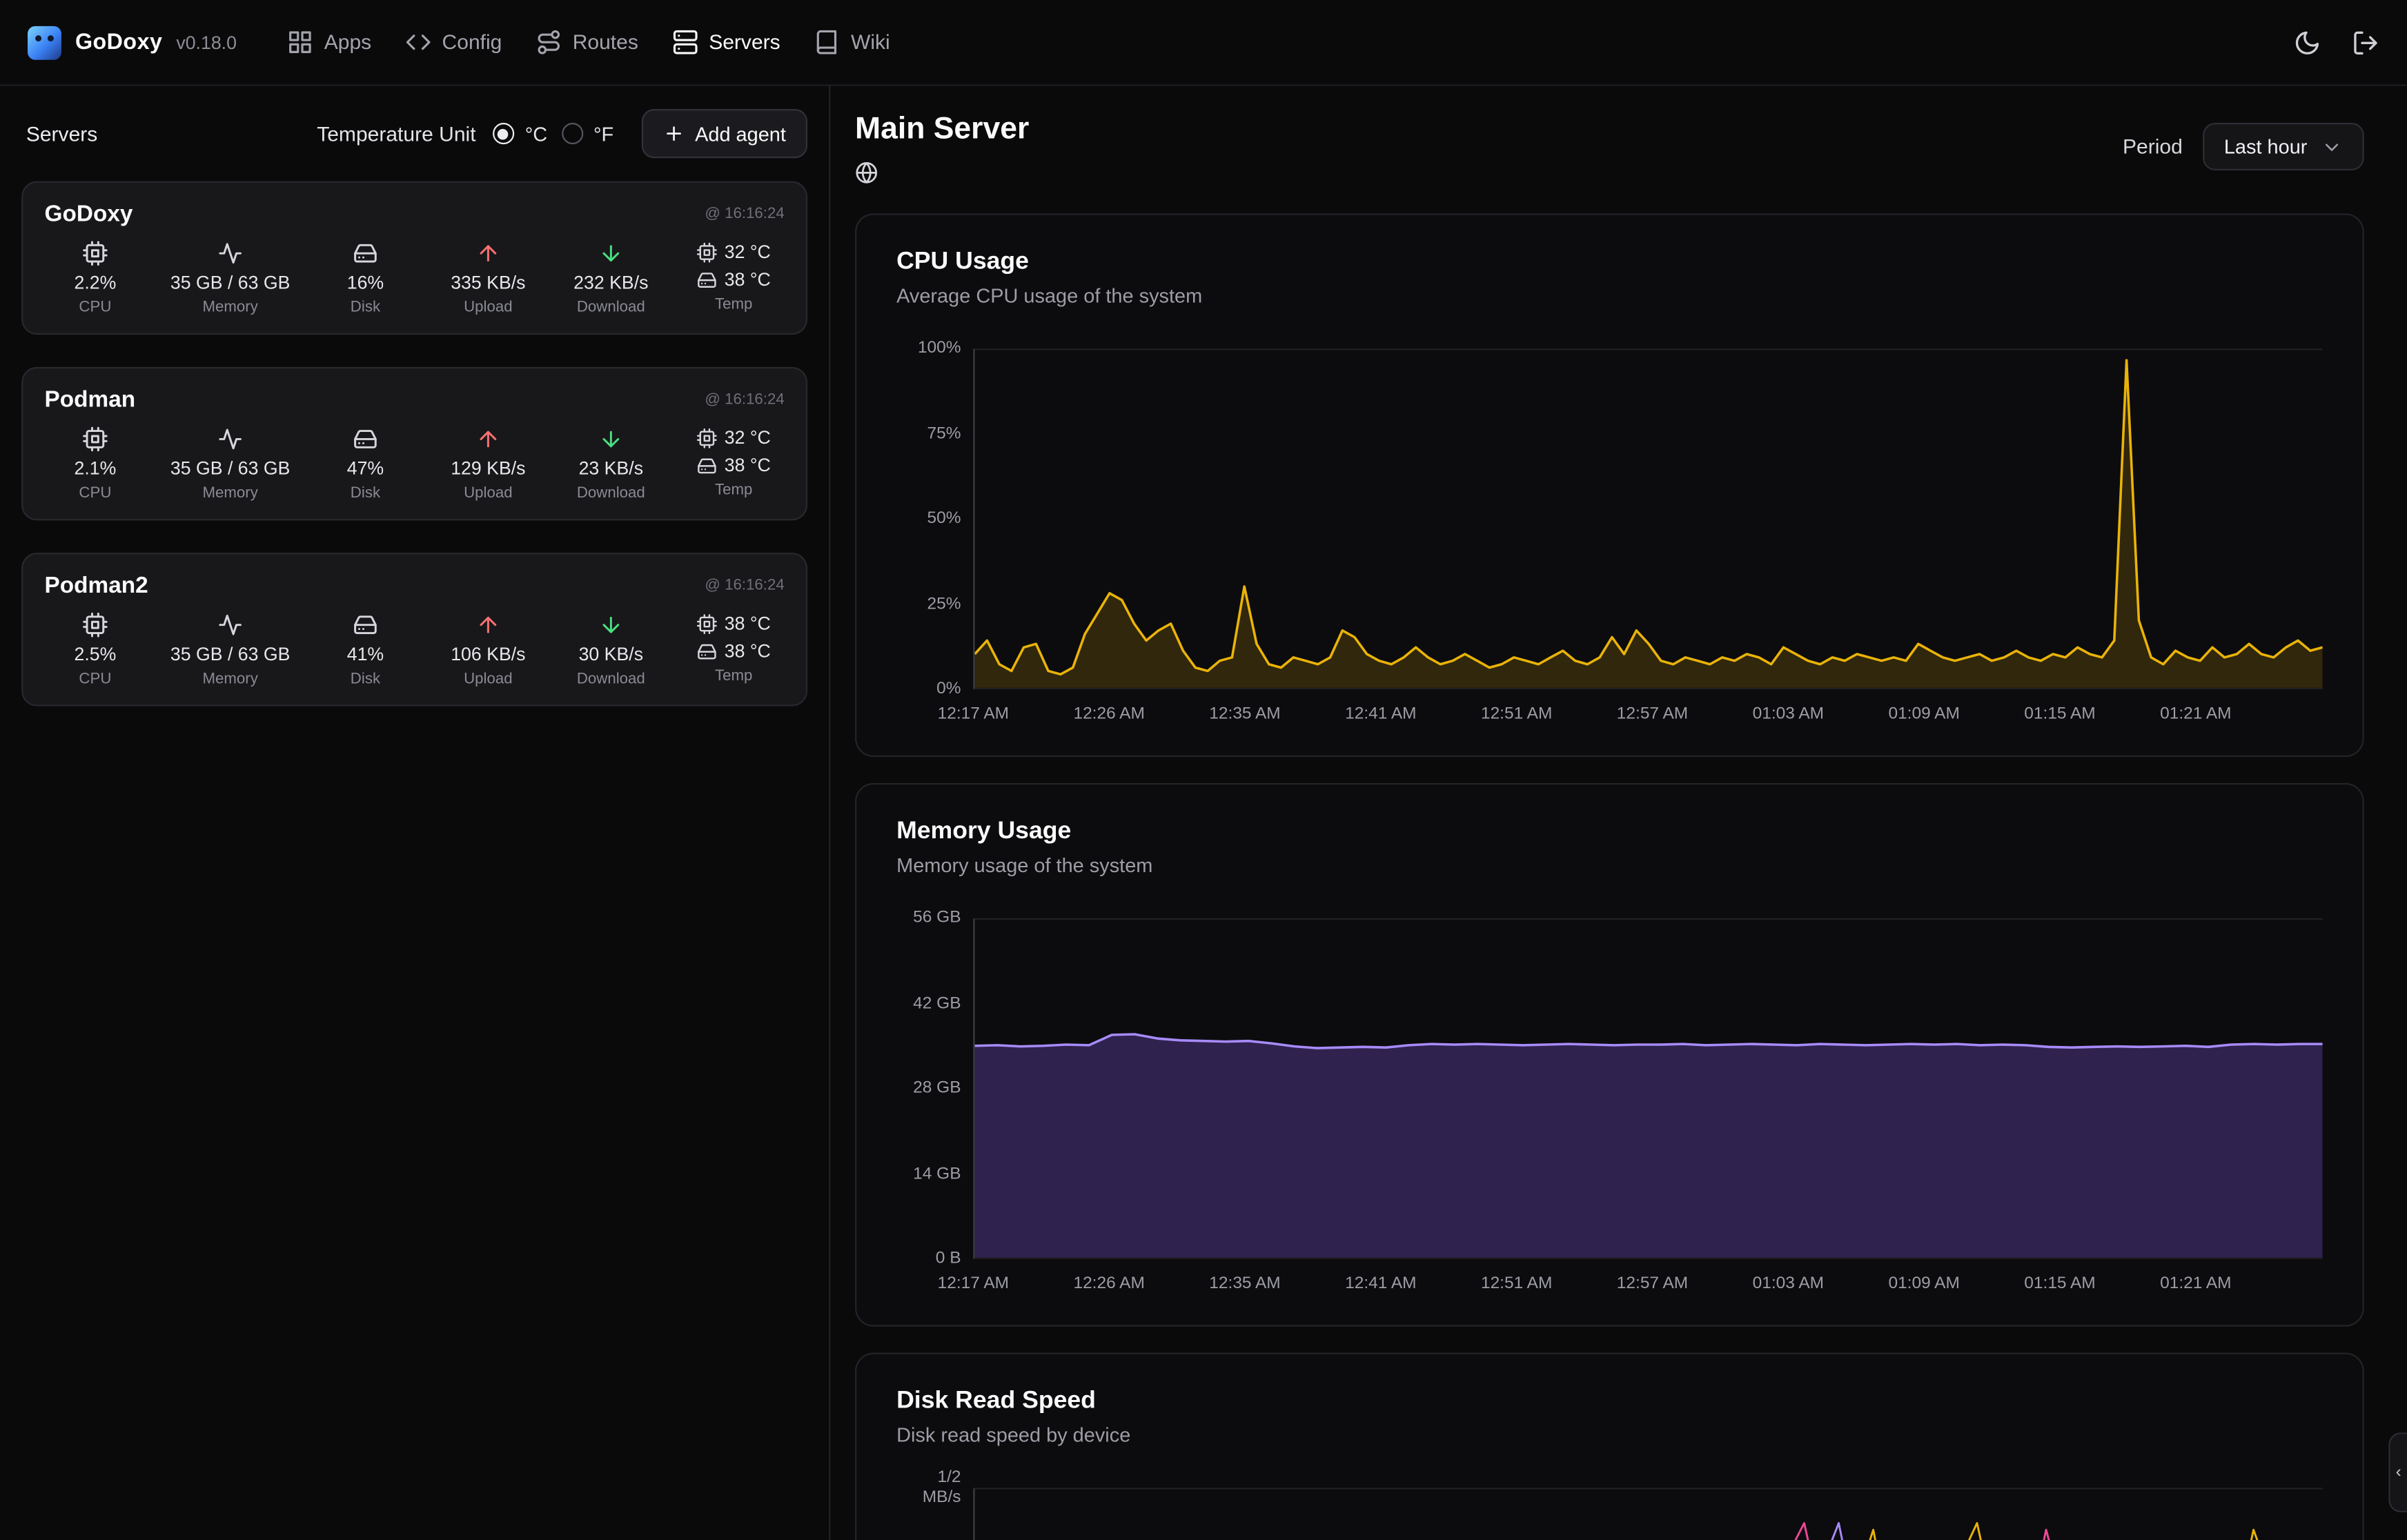 The image size is (2407, 1540). What do you see at coordinates (1013, 1435) in the screenshot?
I see `chart-subtitle: Disk read speed by device` at bounding box center [1013, 1435].